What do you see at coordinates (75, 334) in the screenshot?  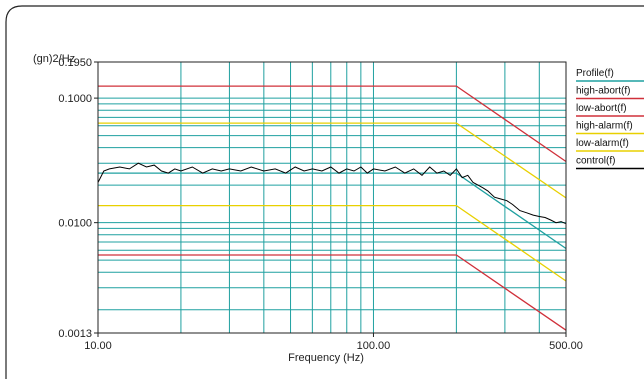 I see `y-tick-label: 0.0013` at bounding box center [75, 334].